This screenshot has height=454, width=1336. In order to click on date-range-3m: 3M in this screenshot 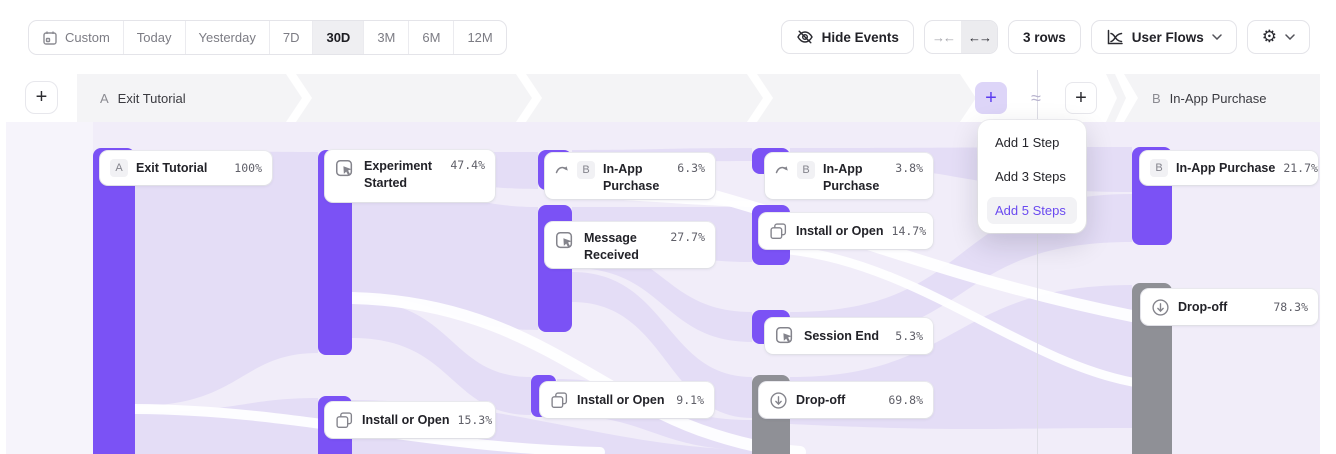, I will do `click(385, 37)`.